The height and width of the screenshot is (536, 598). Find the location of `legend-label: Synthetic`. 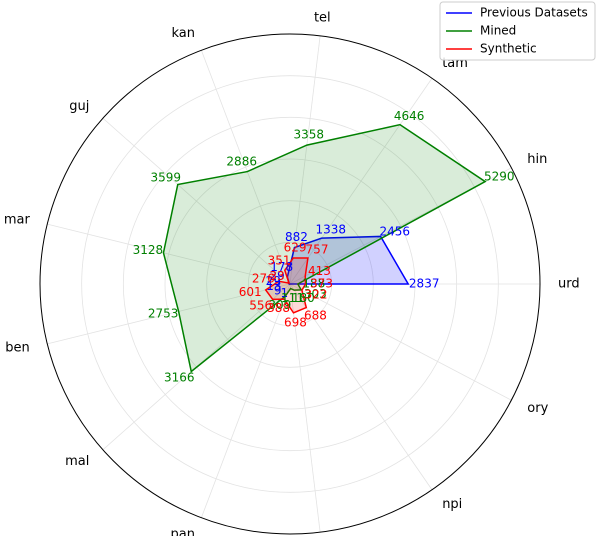

legend-label: Synthetic is located at coordinates (508, 49).